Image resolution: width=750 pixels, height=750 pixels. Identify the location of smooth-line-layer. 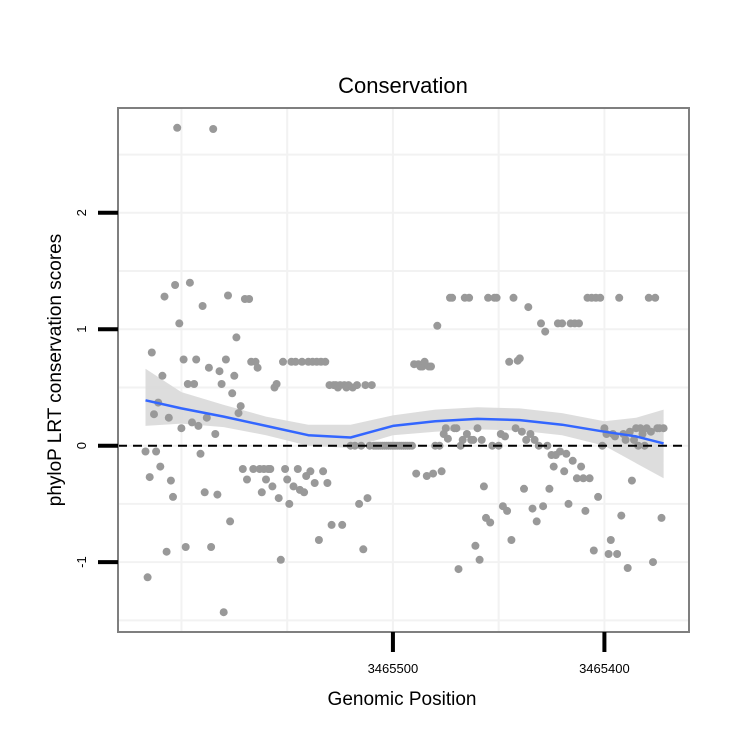
(404, 422).